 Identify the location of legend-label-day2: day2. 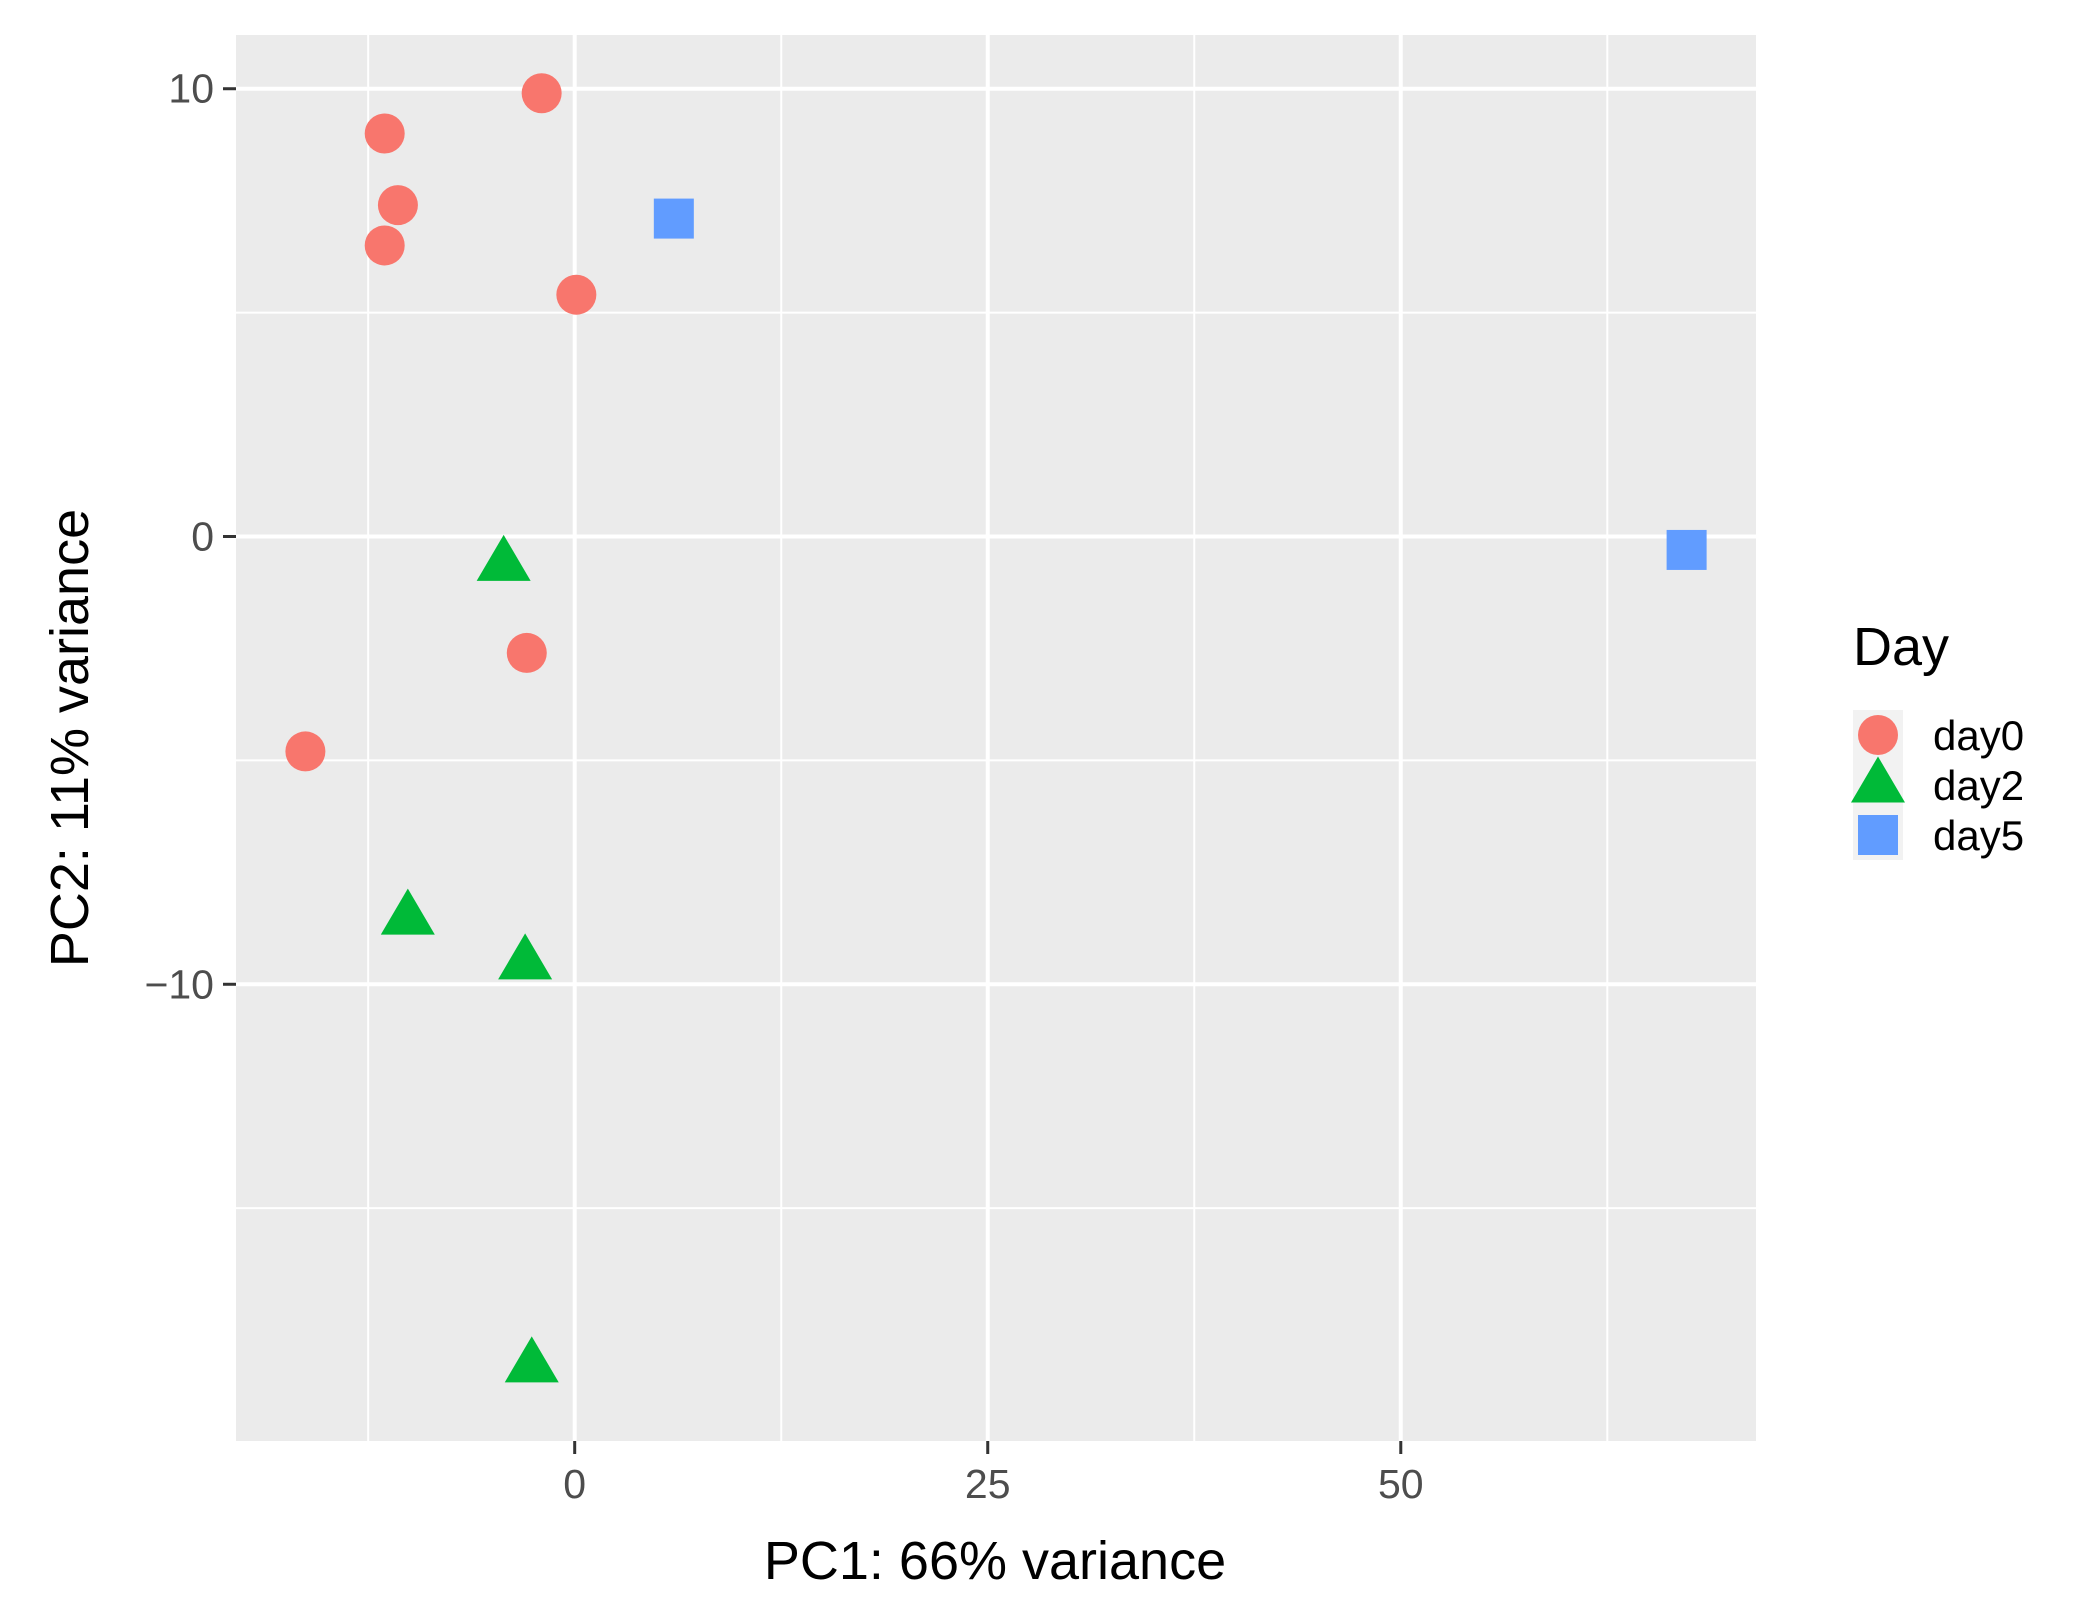
(1978, 785).